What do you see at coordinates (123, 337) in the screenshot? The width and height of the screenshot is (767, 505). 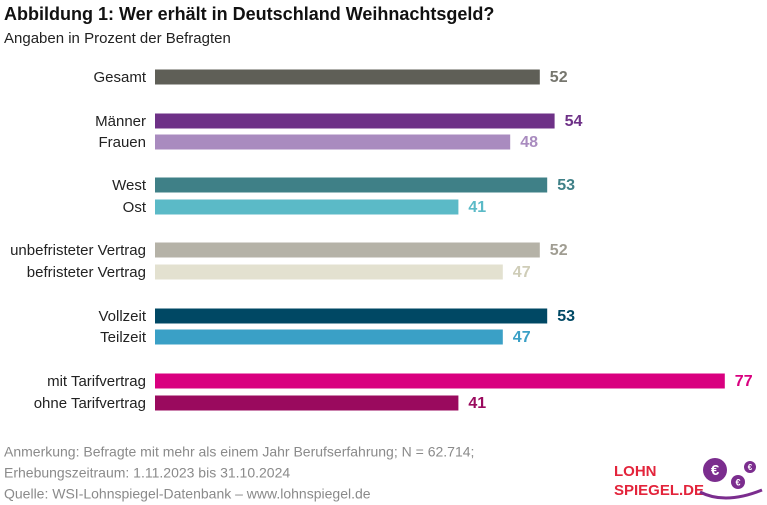 I see `category-label: Teilzeit` at bounding box center [123, 337].